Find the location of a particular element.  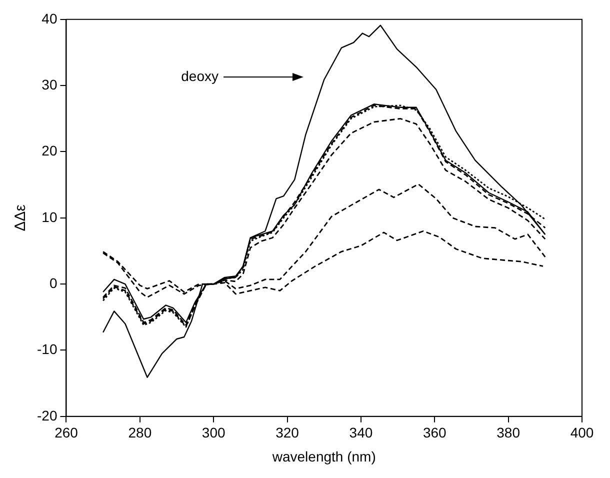

x-tick-label: 340 is located at coordinates (361, 432).